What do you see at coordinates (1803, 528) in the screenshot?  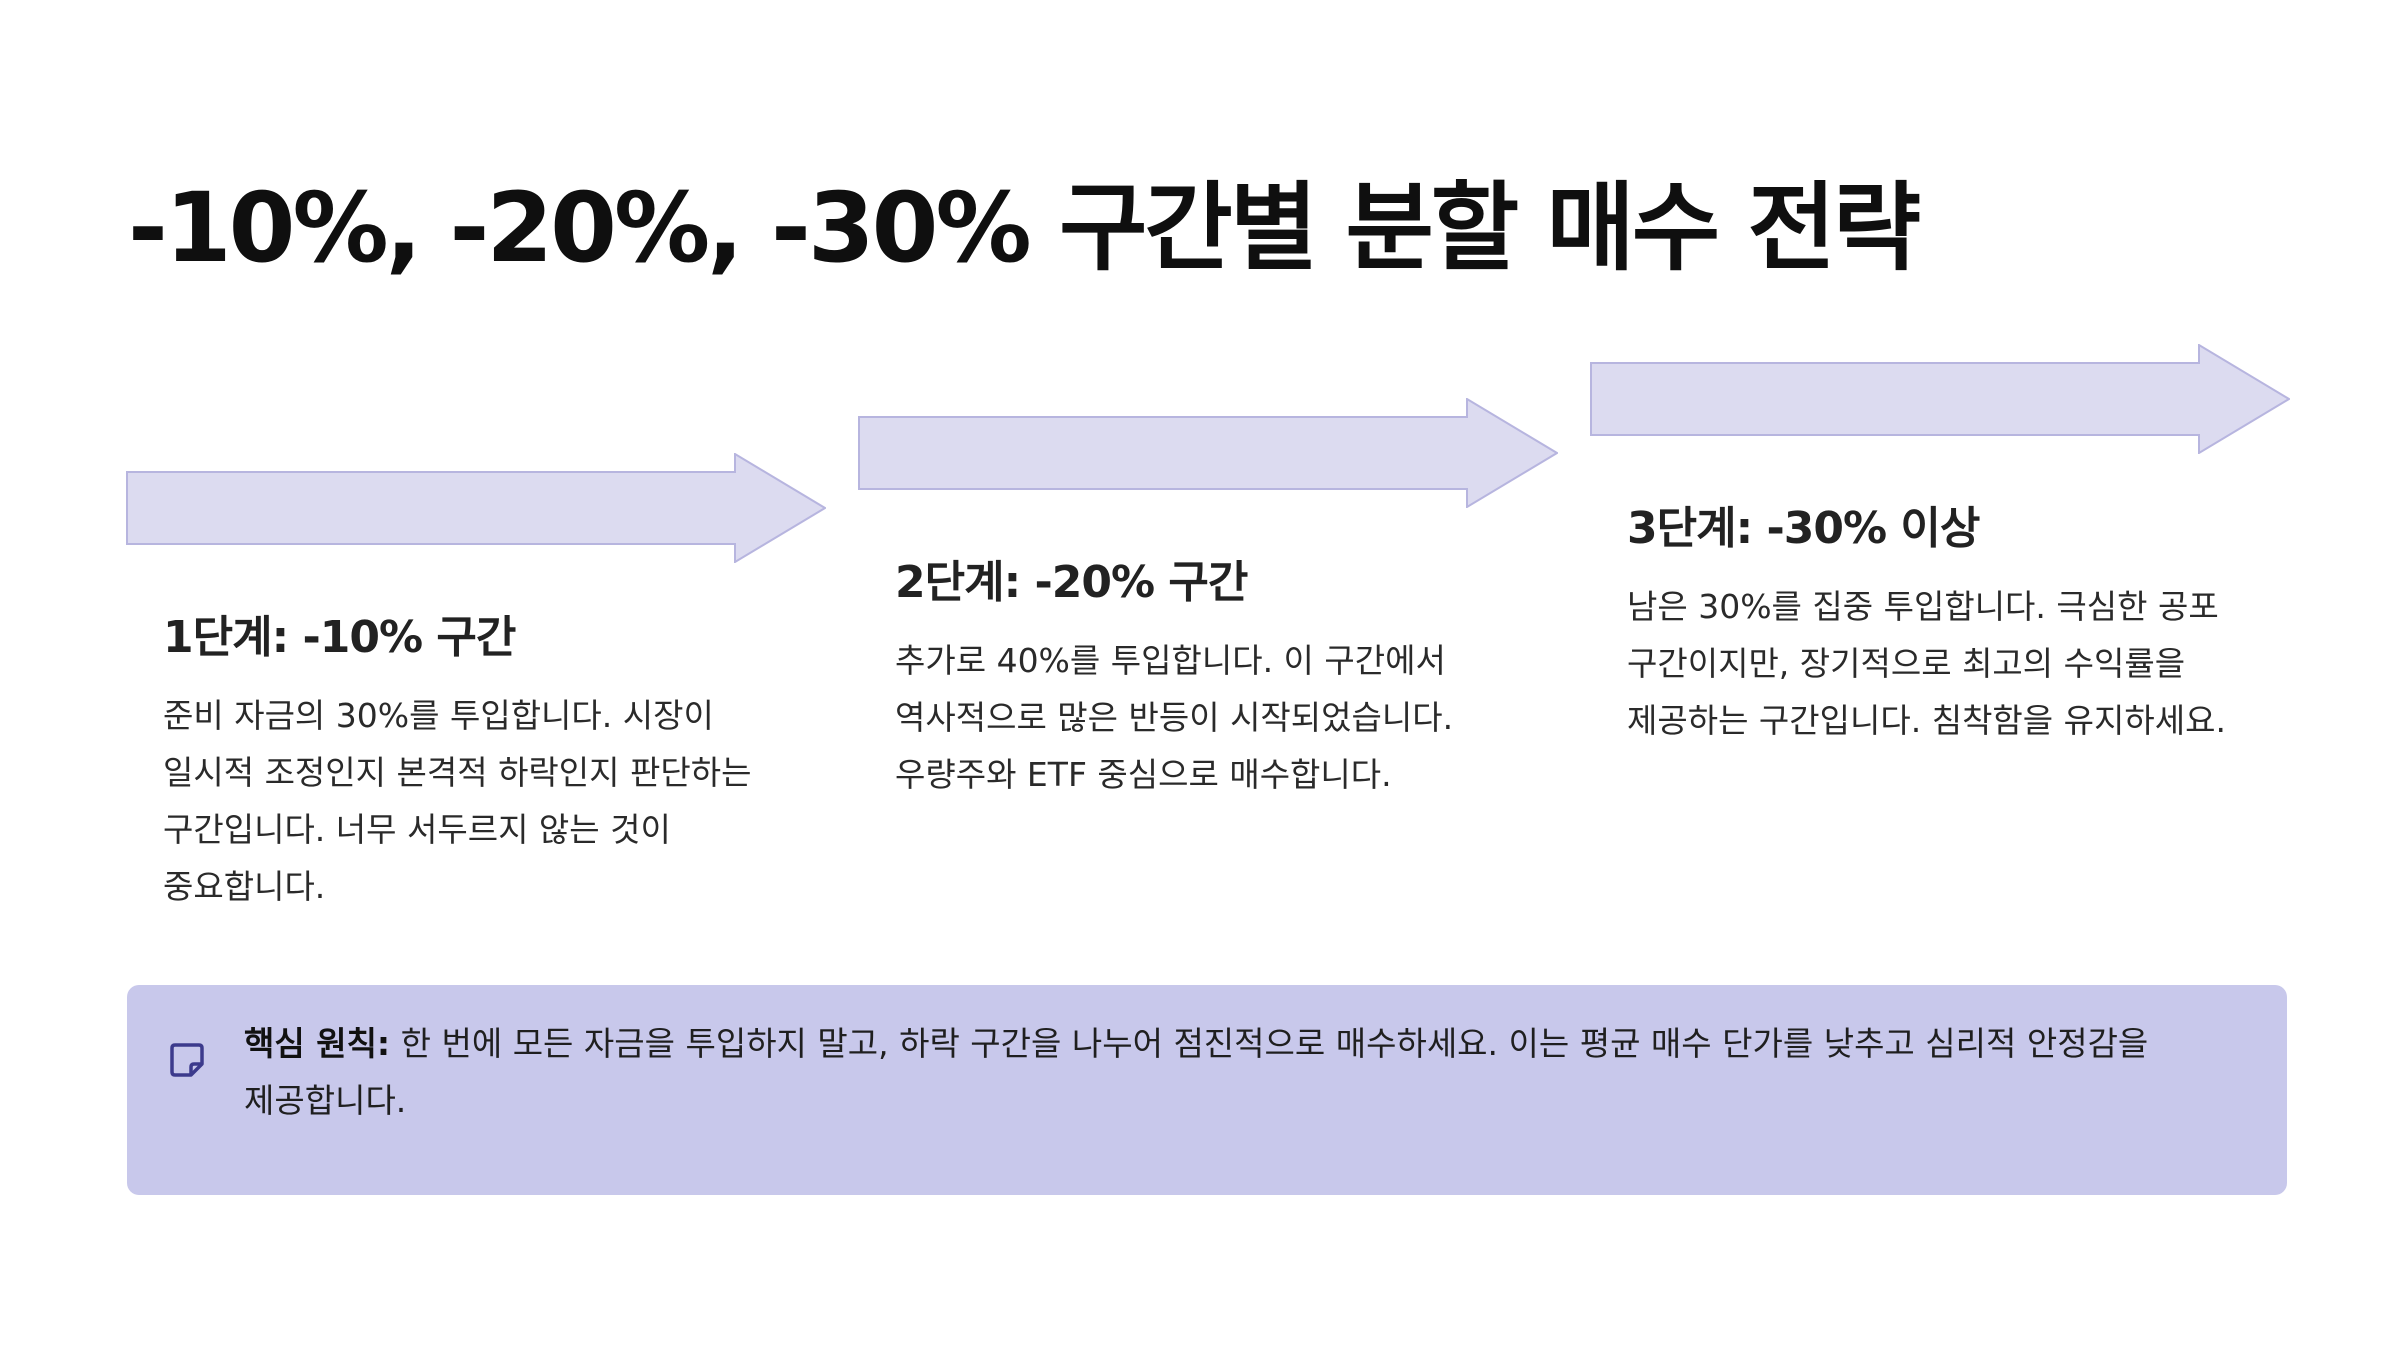 I see `step-3-heading: 3단계: -30% 이상` at bounding box center [1803, 528].